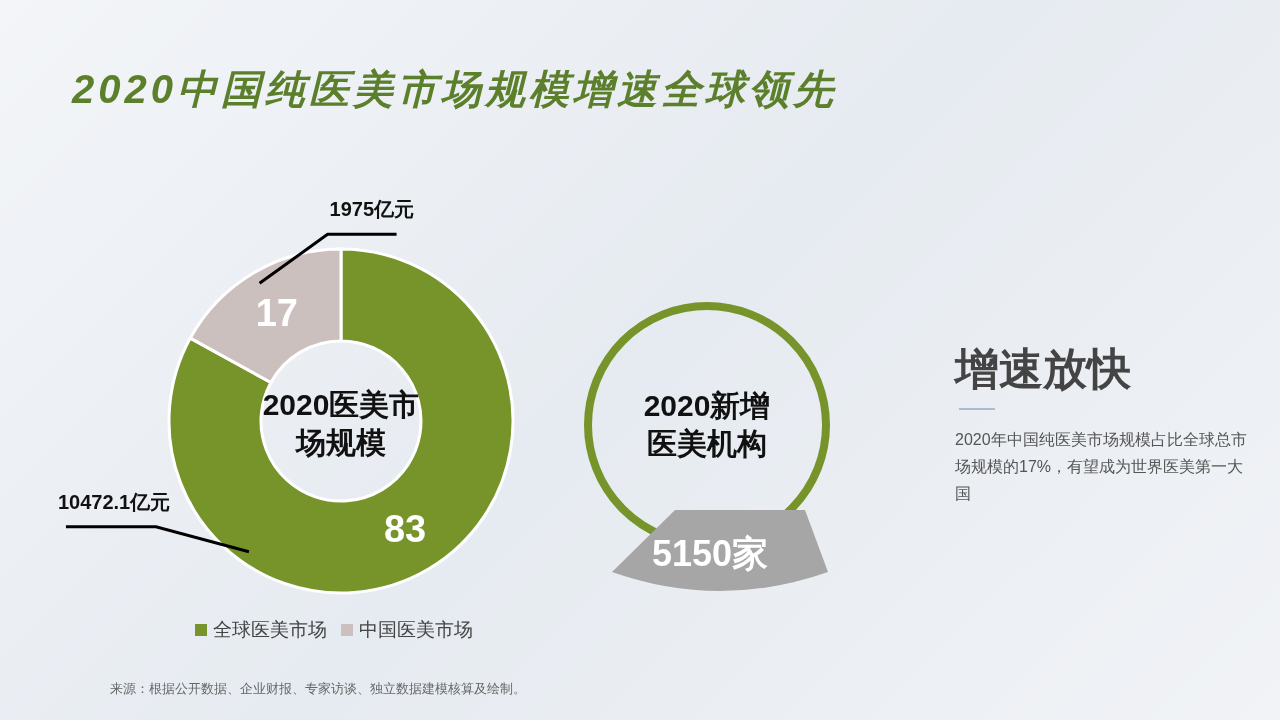 The width and height of the screenshot is (1280, 720). What do you see at coordinates (454, 89) in the screenshot?
I see `chart-title: 2020中国纯医美市场规模增速全球领先` at bounding box center [454, 89].